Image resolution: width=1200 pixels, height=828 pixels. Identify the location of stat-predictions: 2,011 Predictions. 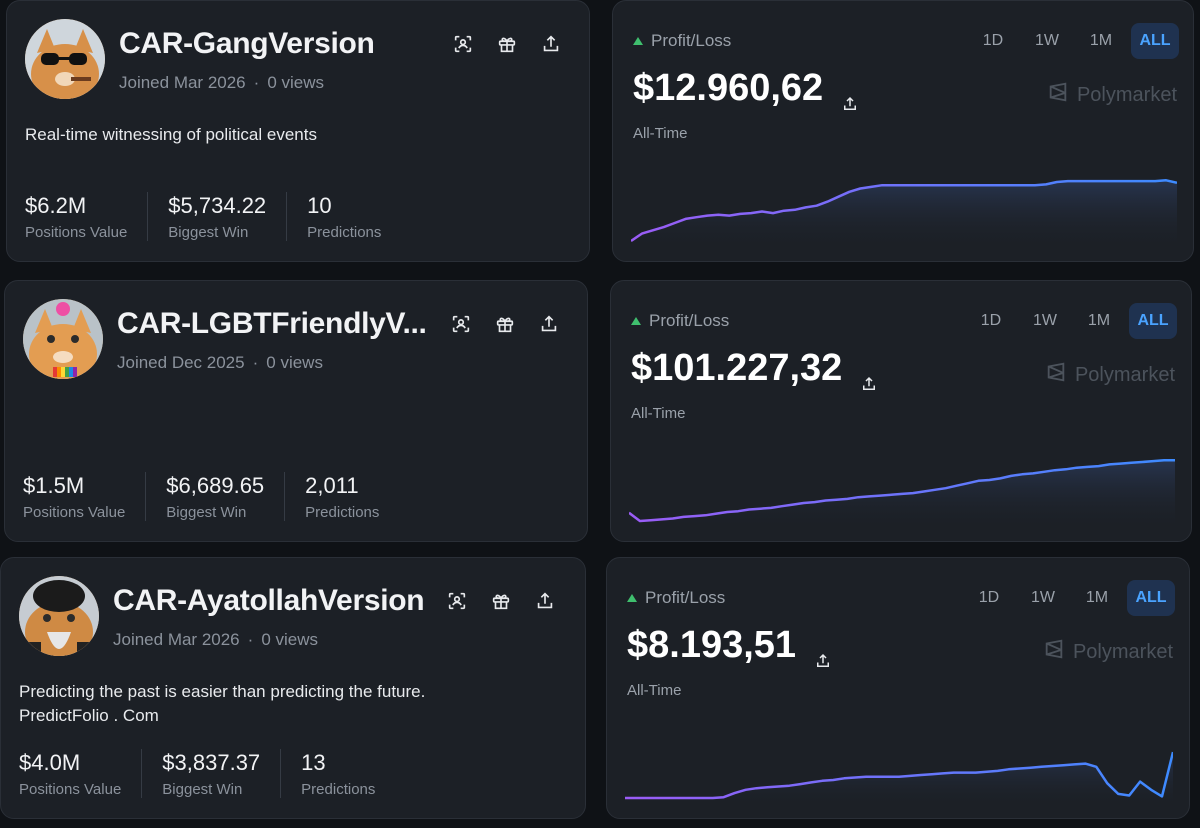
(352, 496).